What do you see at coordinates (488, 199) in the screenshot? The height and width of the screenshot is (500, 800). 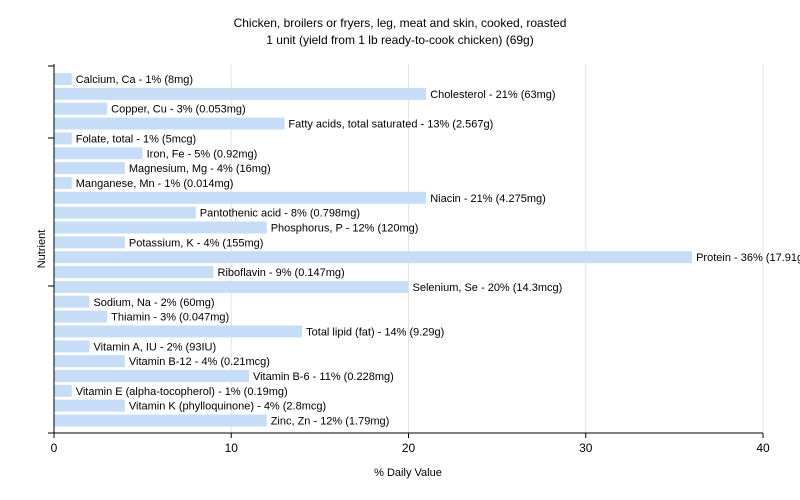 I see `bar-label: Niacin - 21% (4.275mg)` at bounding box center [488, 199].